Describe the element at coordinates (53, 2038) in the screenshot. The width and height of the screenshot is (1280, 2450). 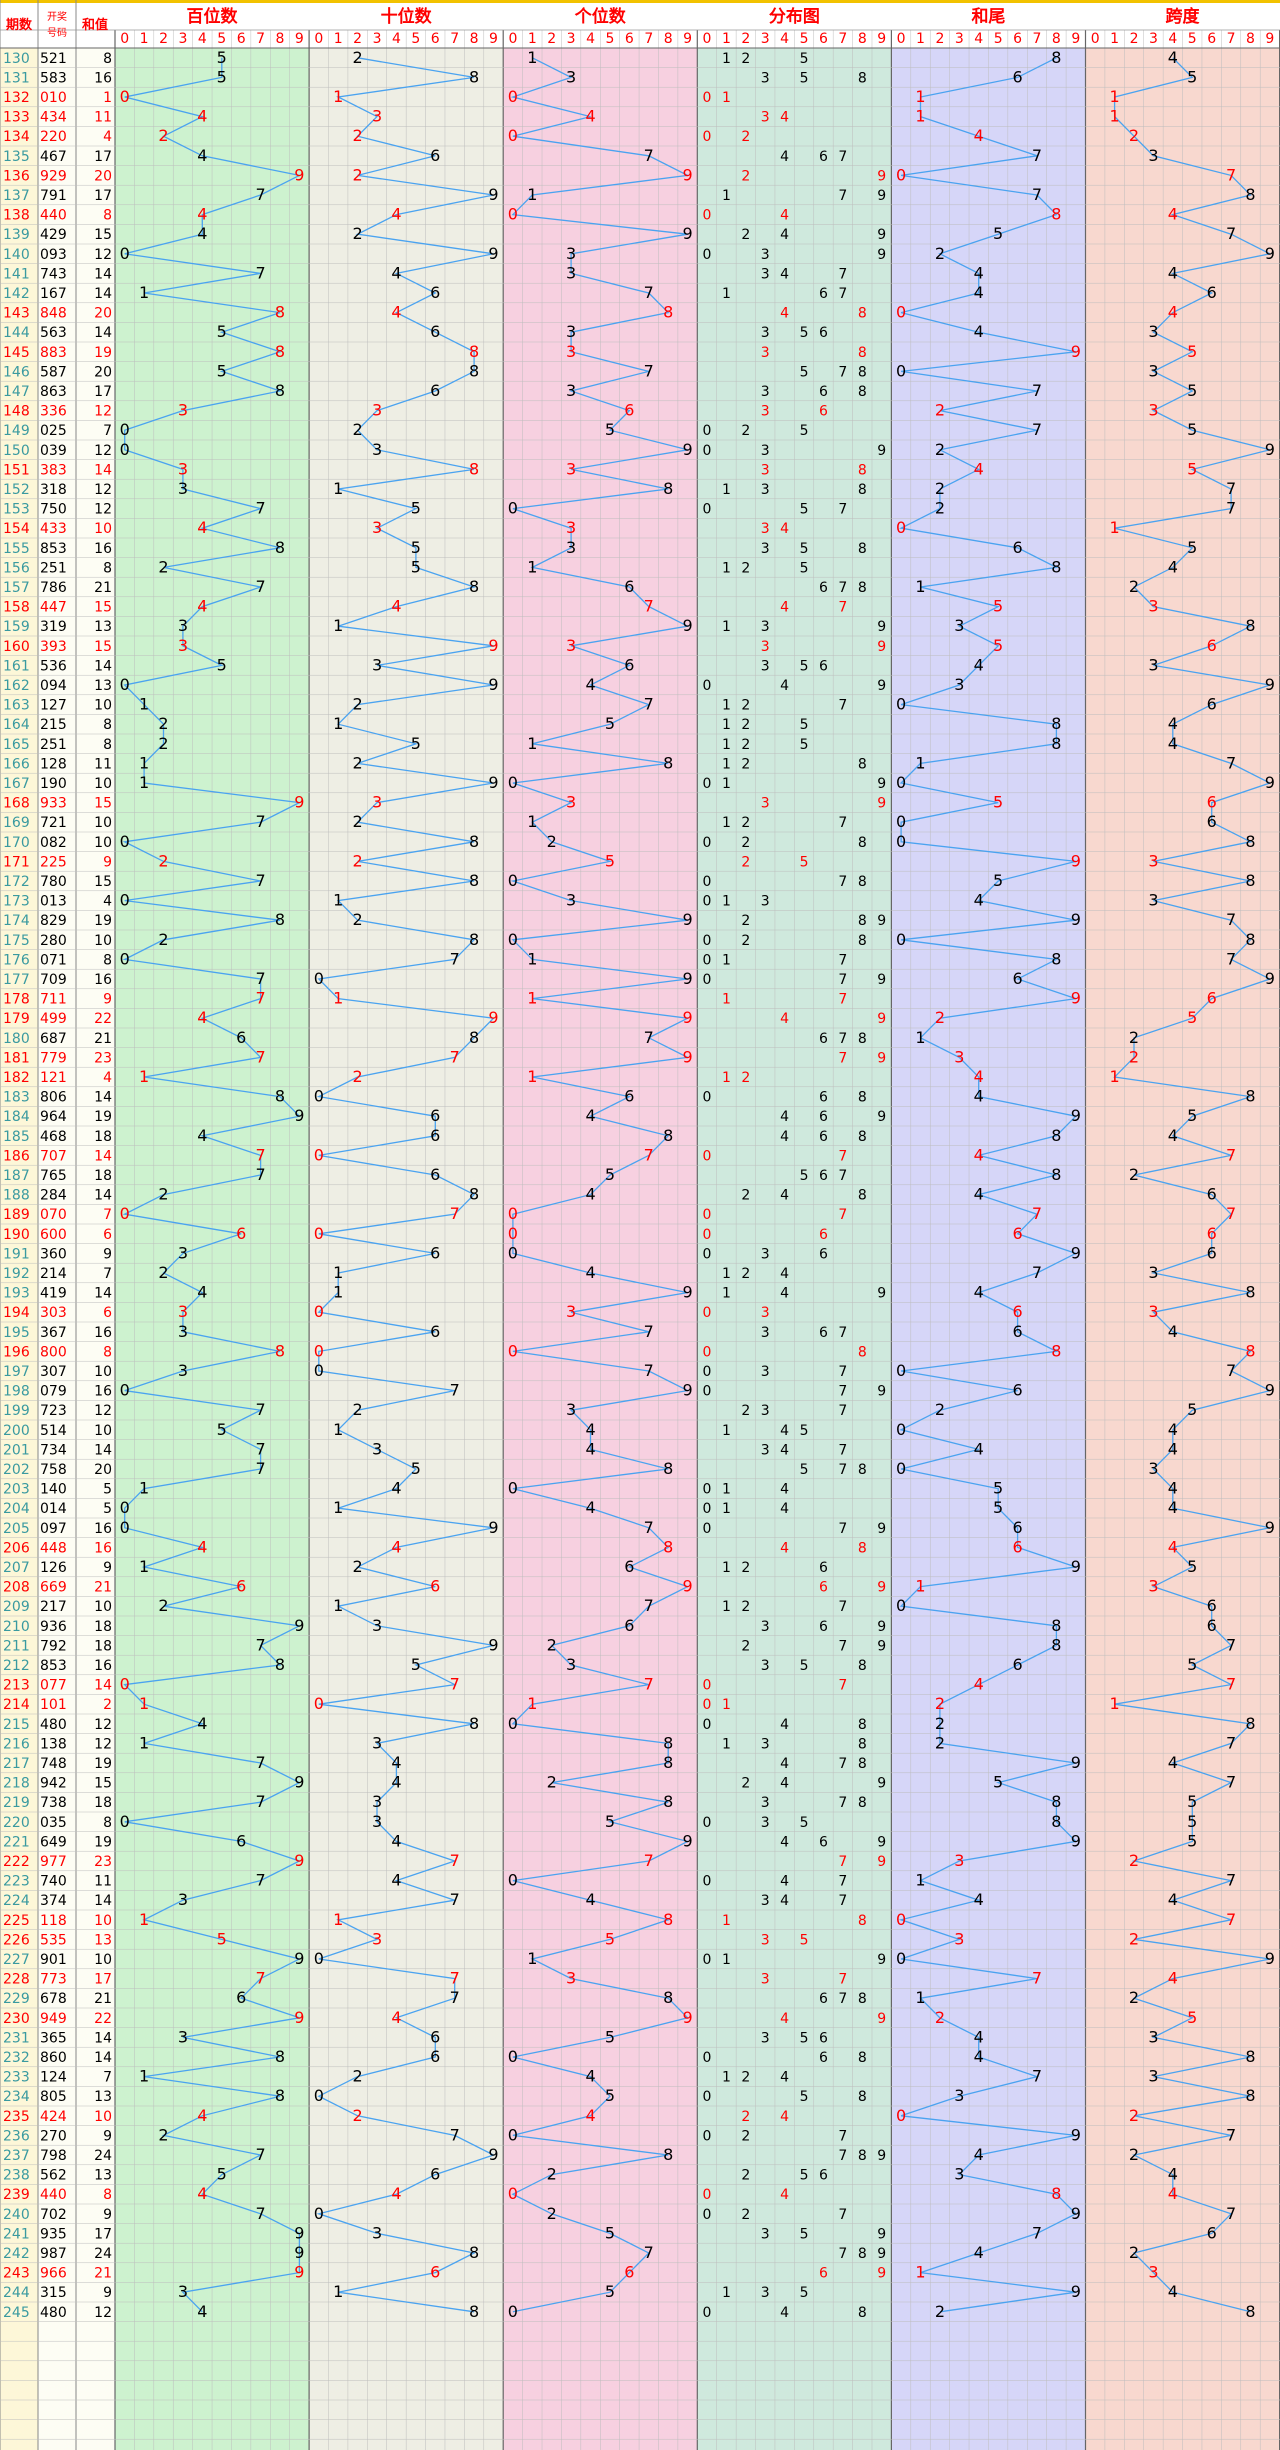
I see `number-cell: 365` at that location.